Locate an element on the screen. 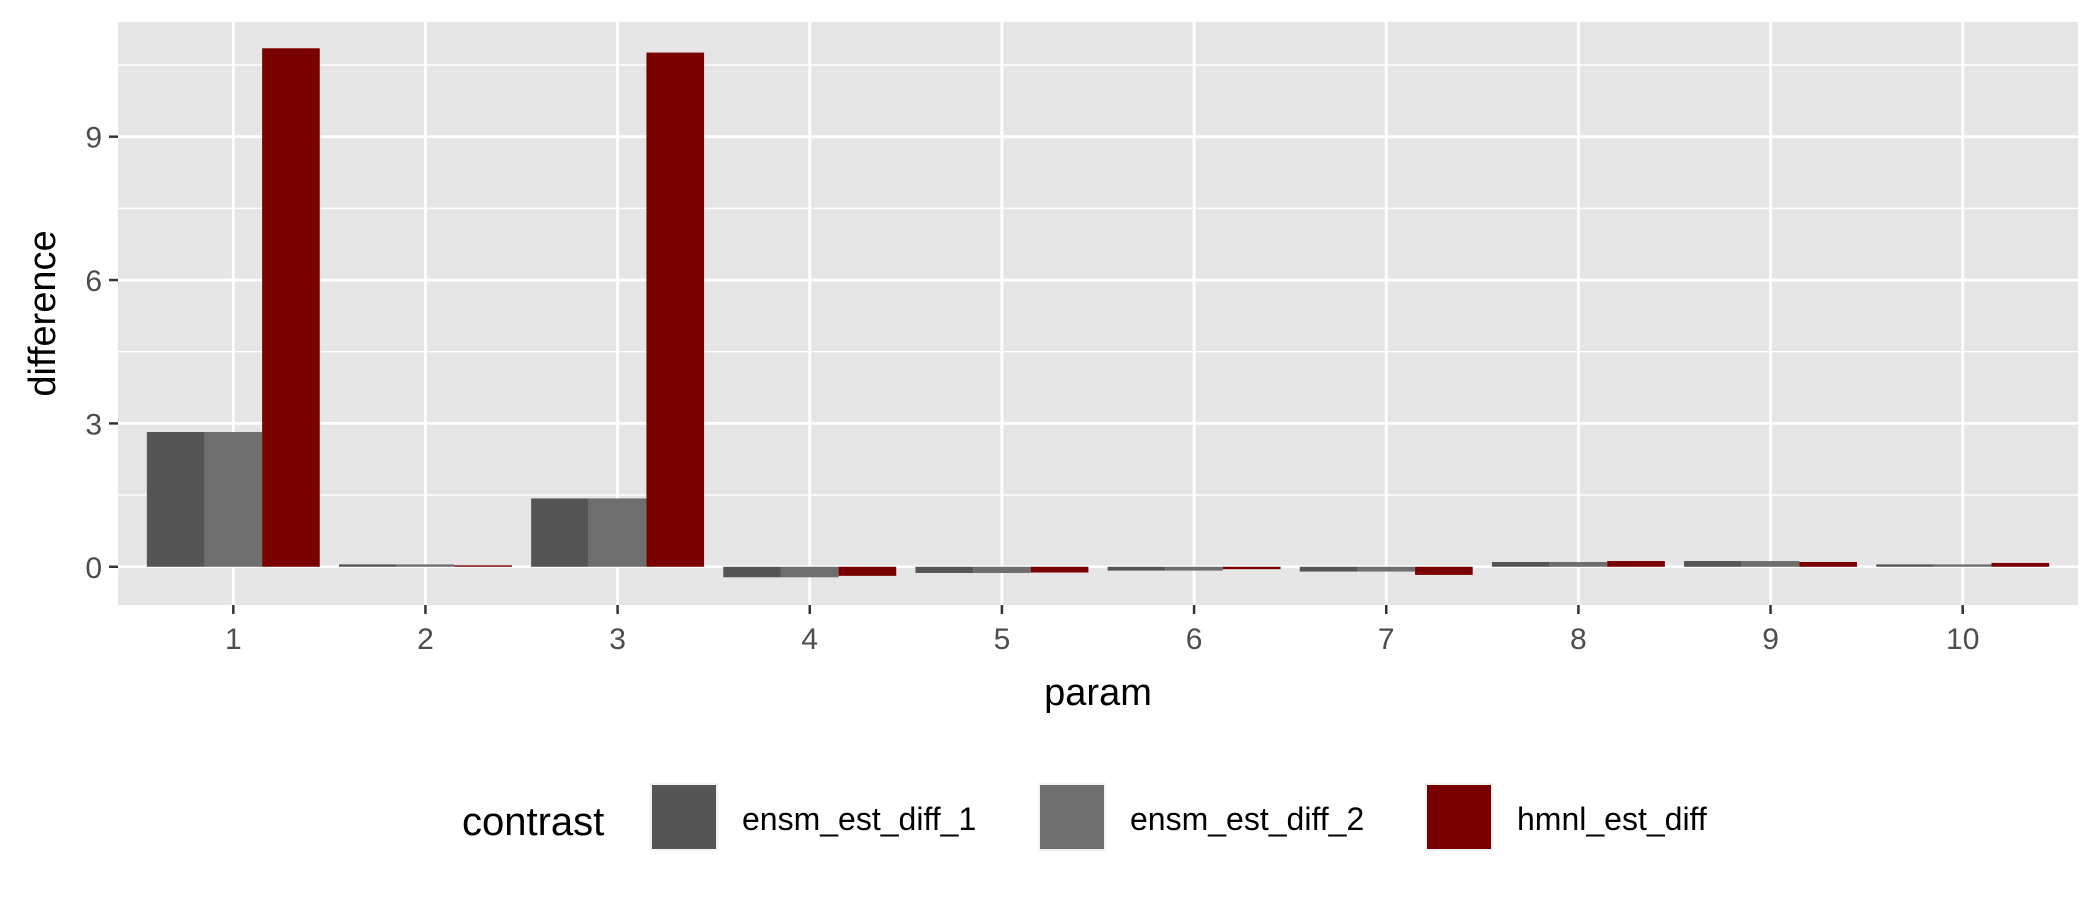 Image resolution: width=2100 pixels, height=900 pixels. legend-label: ensm_est_diff_1 is located at coordinates (859, 819).